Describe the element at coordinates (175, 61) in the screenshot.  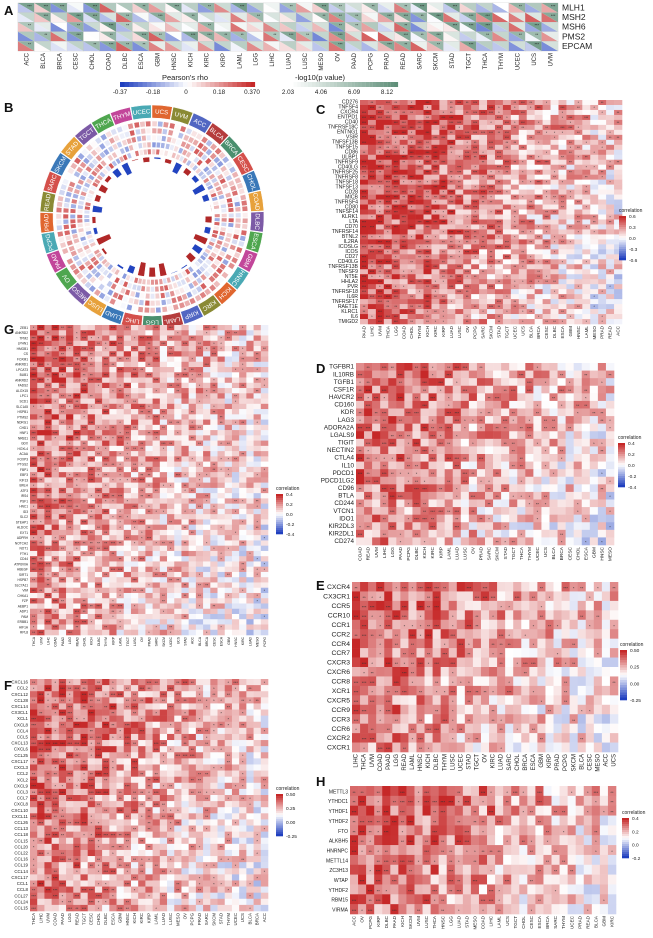
I see `col-label: HNSC` at that location.